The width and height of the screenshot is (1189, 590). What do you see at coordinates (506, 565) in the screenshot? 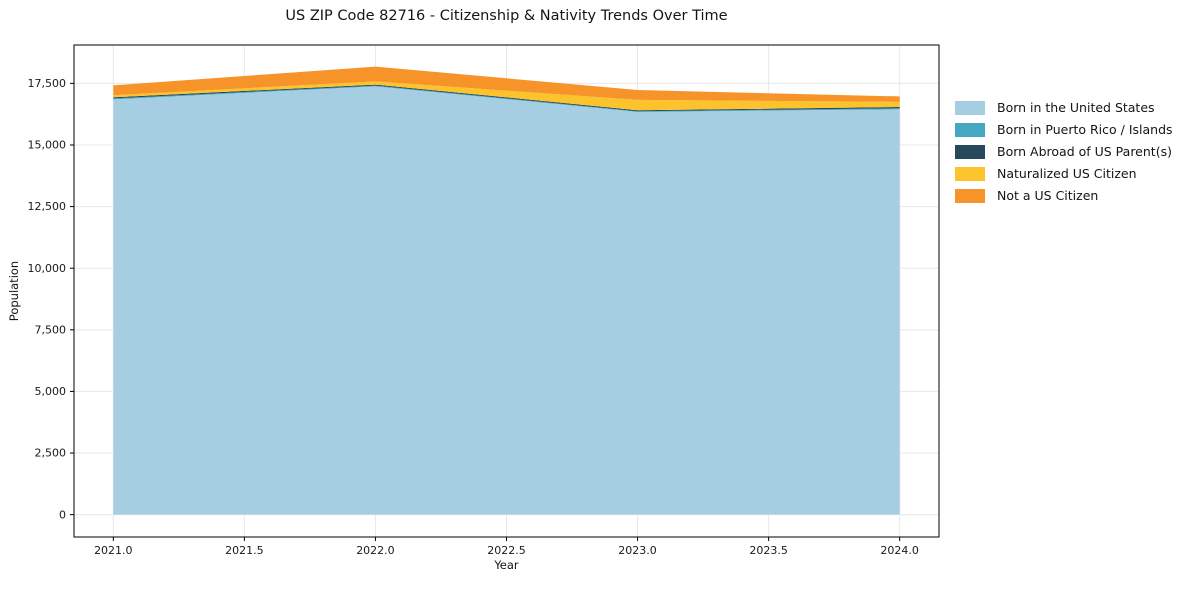
I see `x-axis-label: Year` at bounding box center [506, 565].